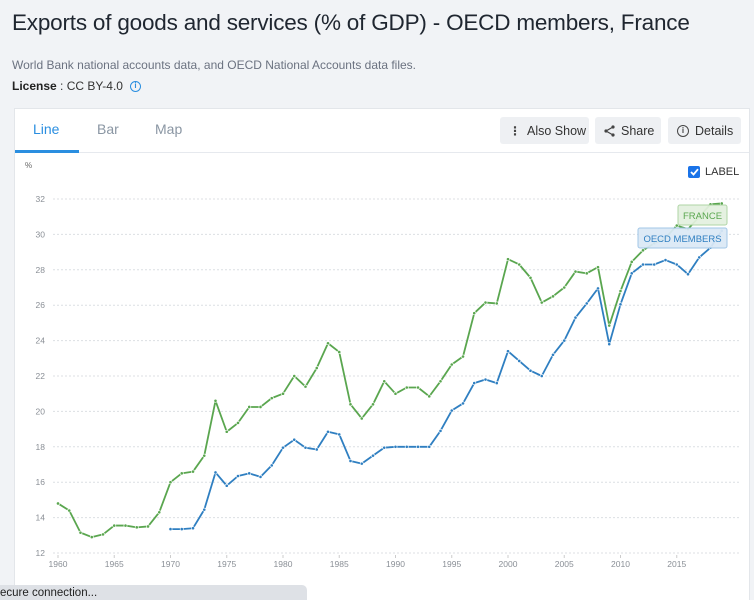 This screenshot has width=754, height=600. I want to click on share-button: Share, so click(628, 130).